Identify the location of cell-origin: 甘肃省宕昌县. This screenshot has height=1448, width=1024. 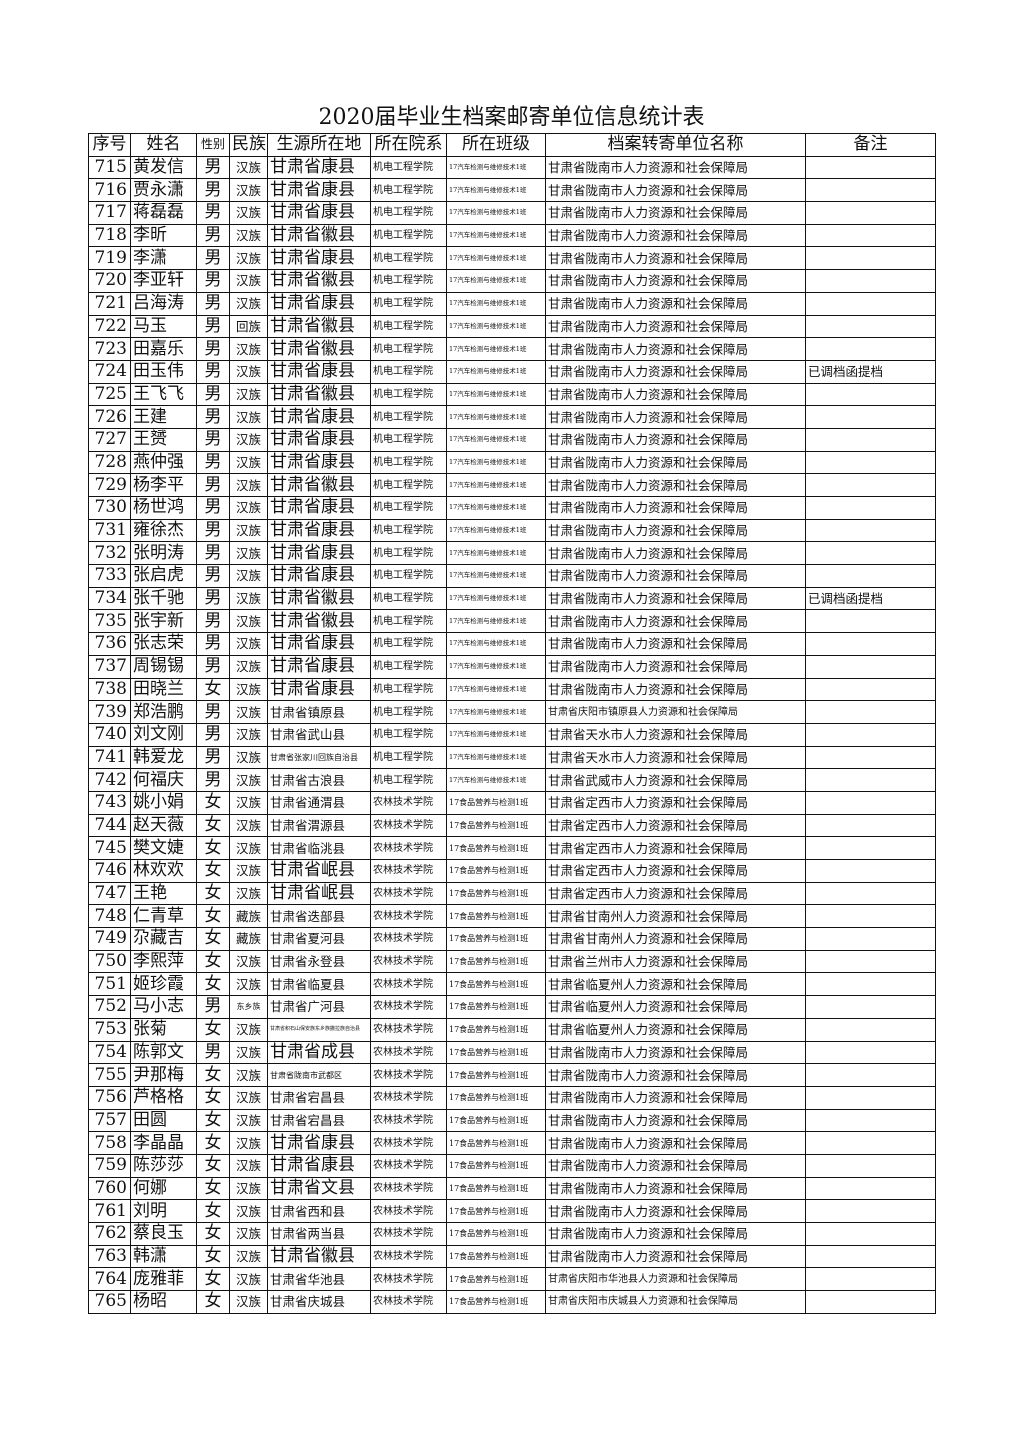
(319, 1120).